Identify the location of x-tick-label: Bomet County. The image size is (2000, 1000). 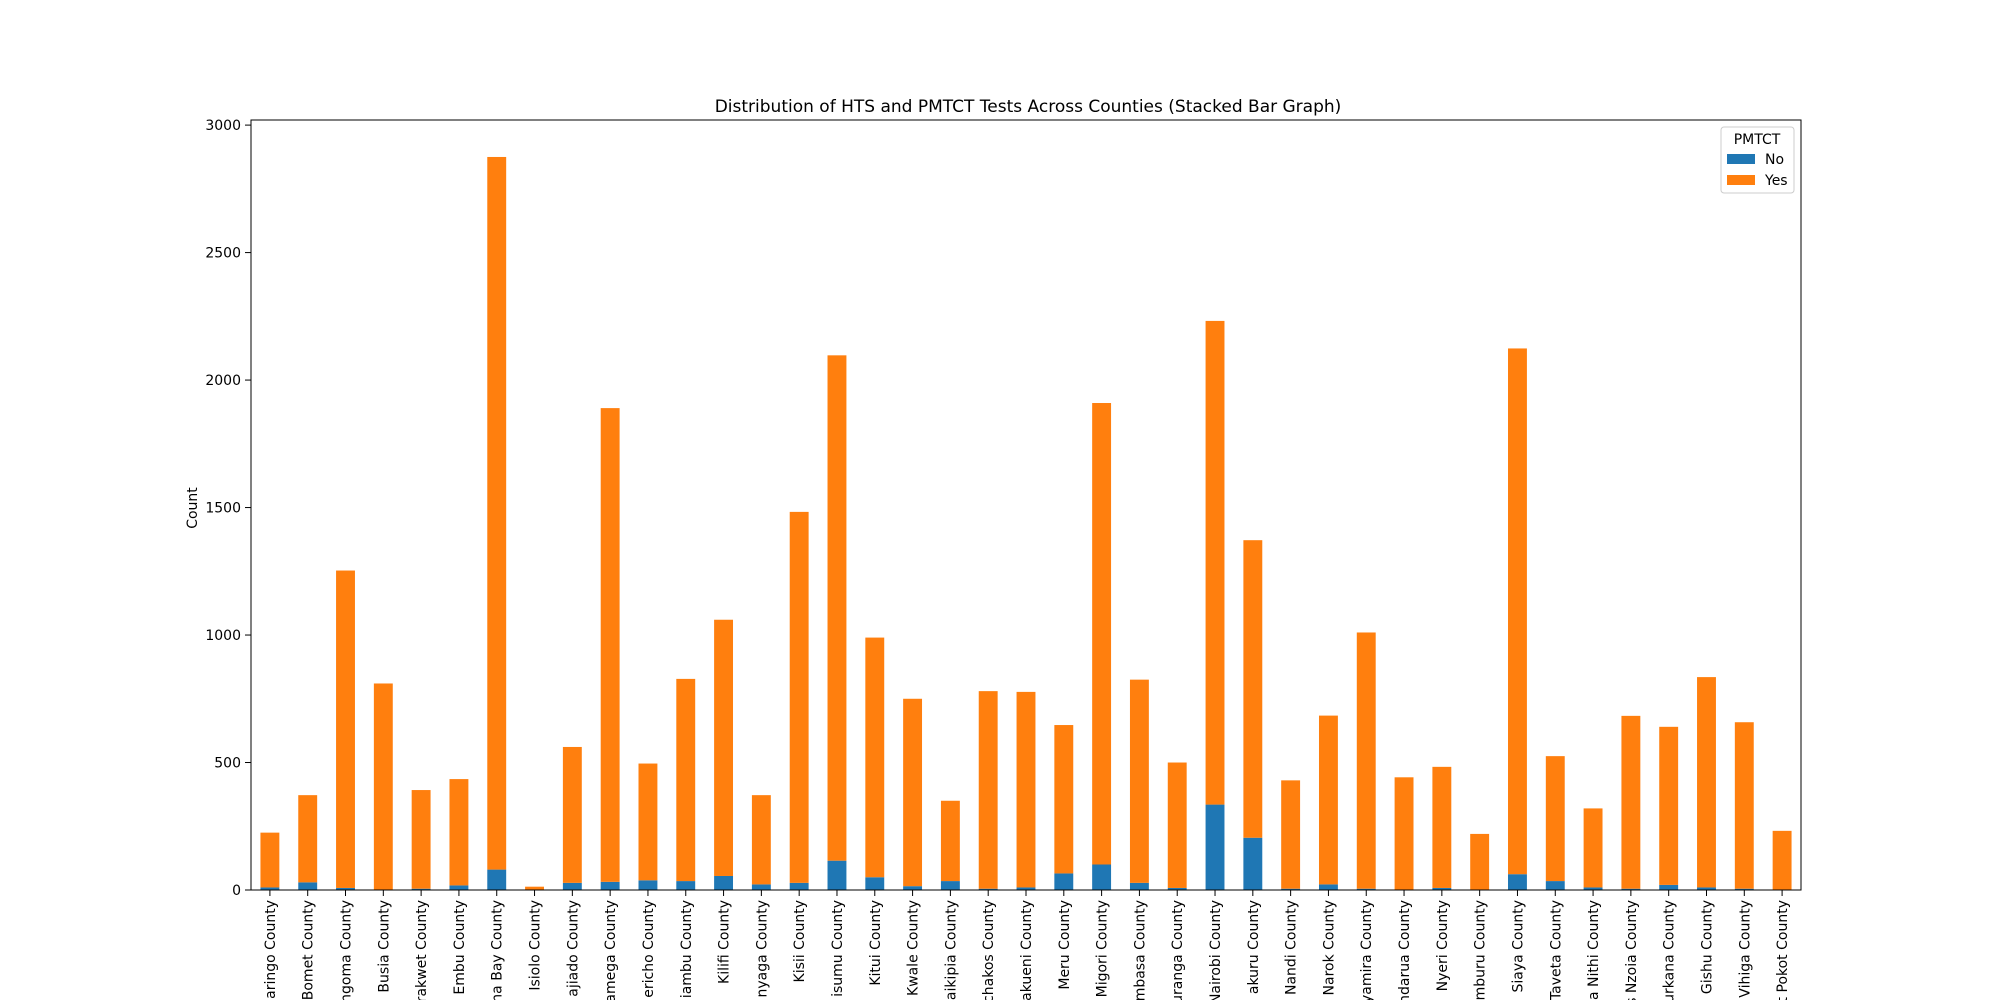
(309, 950).